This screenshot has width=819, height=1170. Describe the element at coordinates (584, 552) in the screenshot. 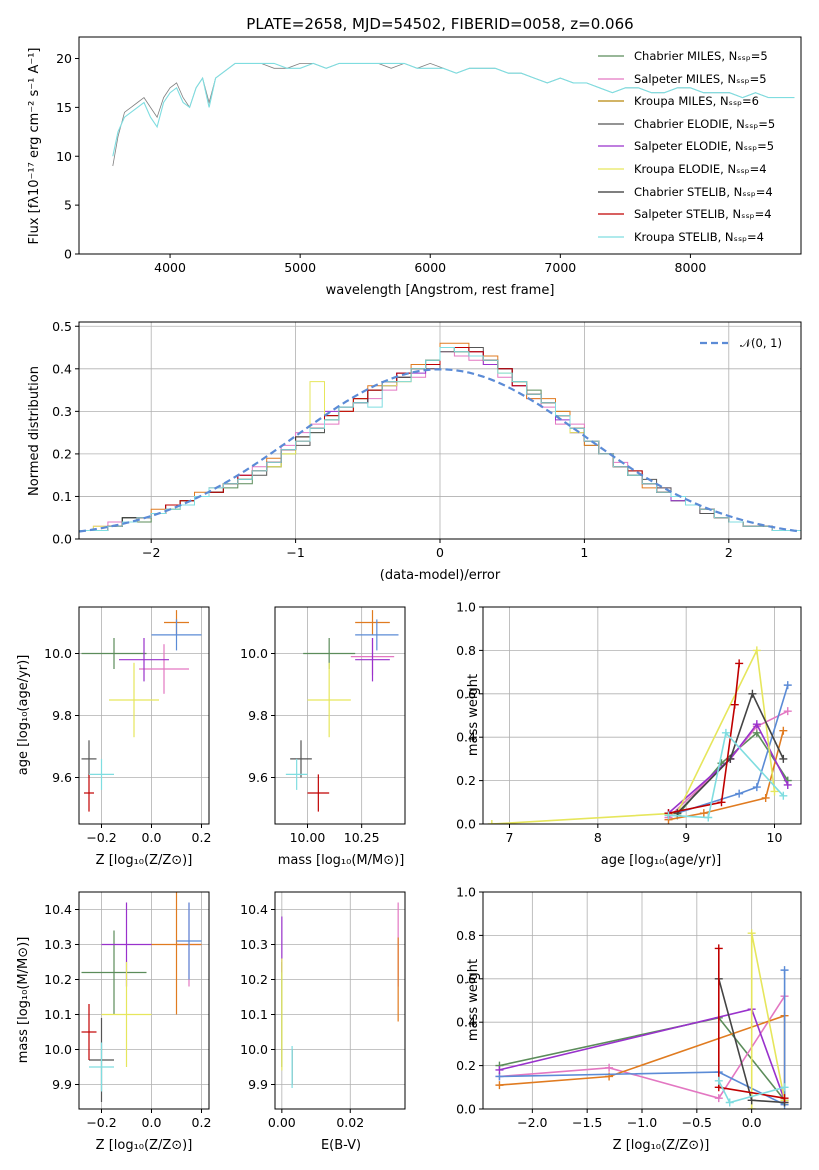

I see `x-tick-label: 1` at that location.